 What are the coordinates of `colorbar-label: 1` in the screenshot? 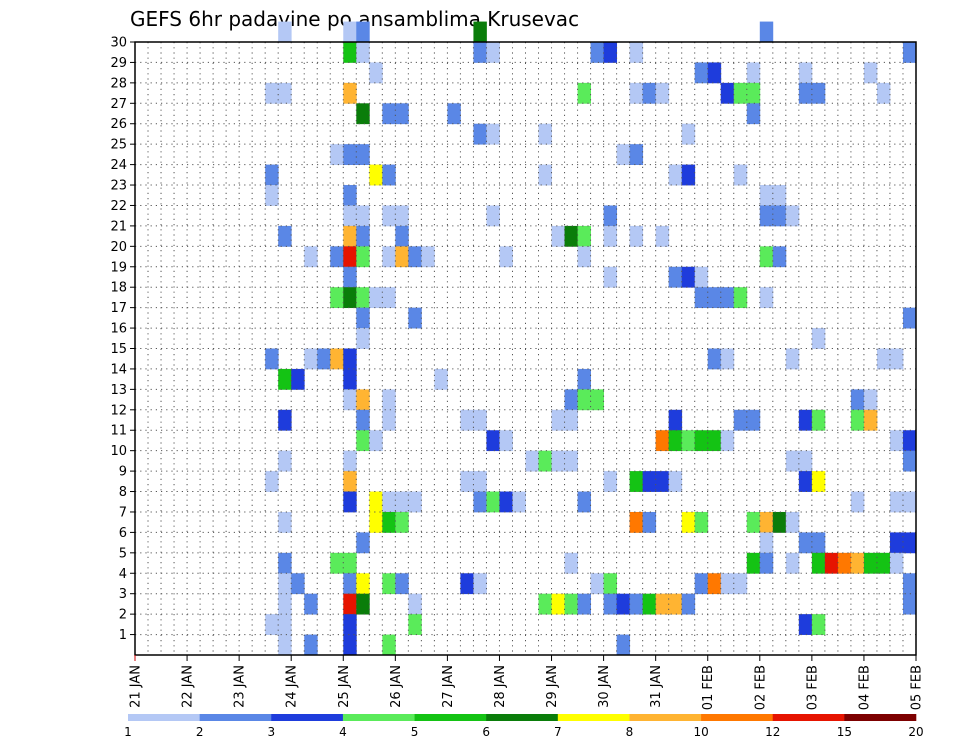 It's located at (128, 732).